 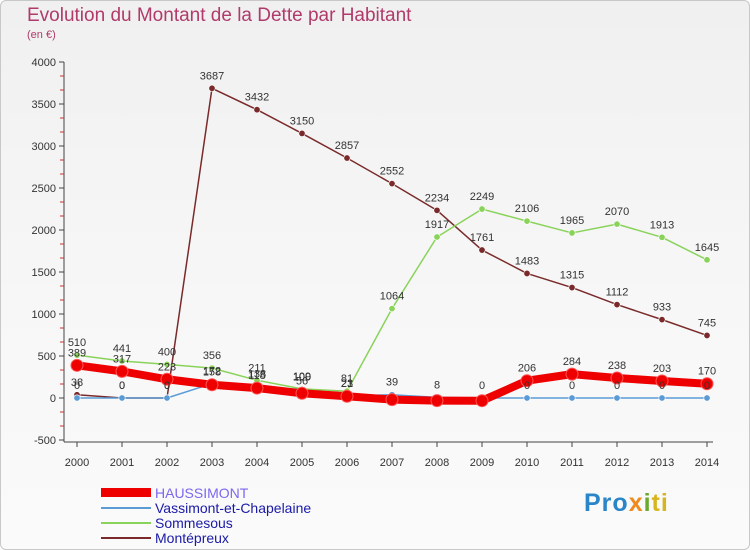 What do you see at coordinates (482, 197) in the screenshot?
I see `data-label: 2249` at bounding box center [482, 197].